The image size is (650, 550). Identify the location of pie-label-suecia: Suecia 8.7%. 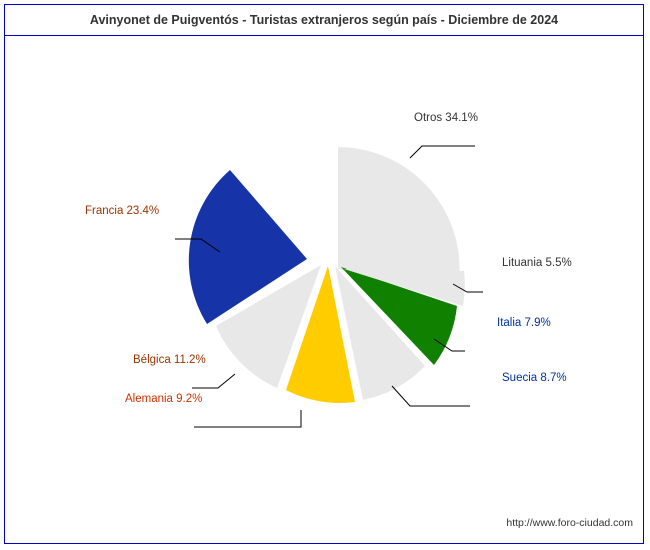
(534, 378).